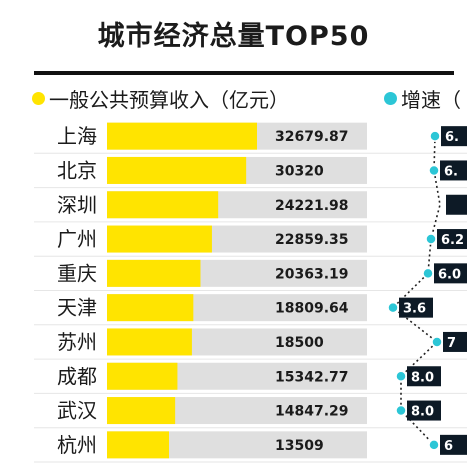 The height and width of the screenshot is (464, 467). Describe the element at coordinates (312, 412) in the screenshot. I see `value-label: 14847.29` at that location.